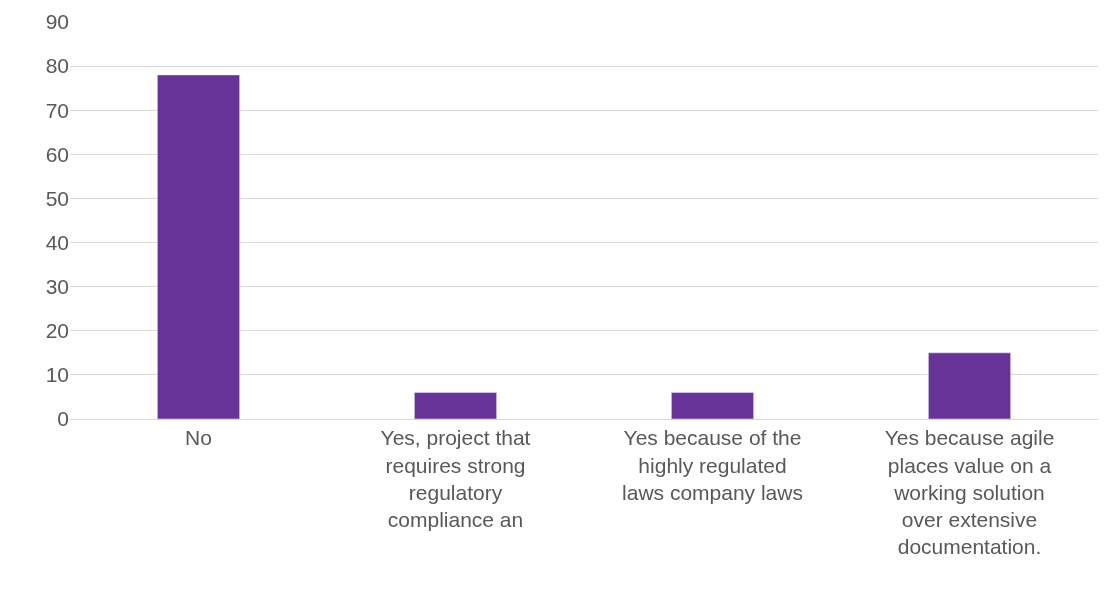 The height and width of the screenshot is (589, 1108). Describe the element at coordinates (57, 287) in the screenshot. I see `y-tick-label: 30` at that location.